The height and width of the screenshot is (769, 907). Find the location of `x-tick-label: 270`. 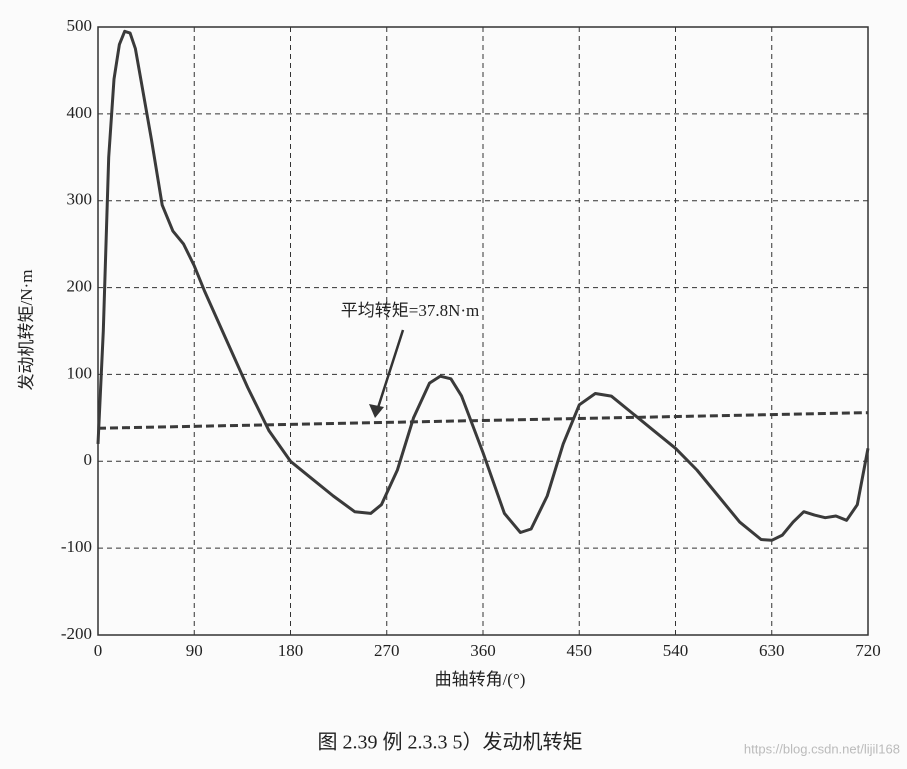

x-tick-label: 270 is located at coordinates (387, 650).